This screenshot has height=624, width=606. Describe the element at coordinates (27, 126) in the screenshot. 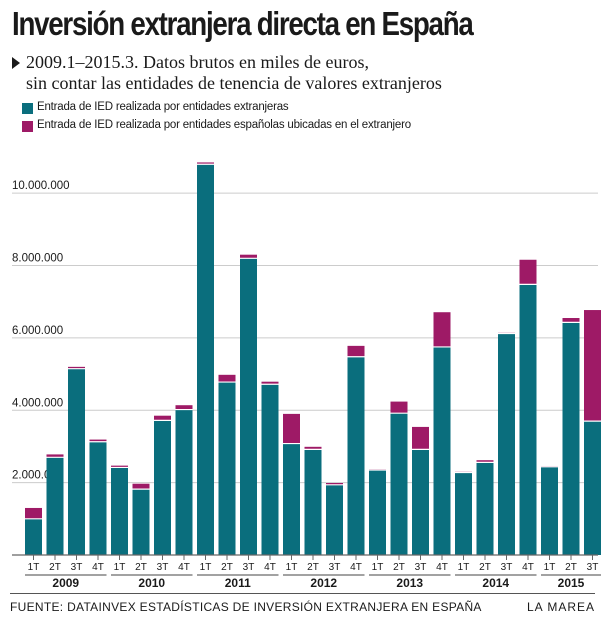

I see `legend-swatch-spanish` at that location.